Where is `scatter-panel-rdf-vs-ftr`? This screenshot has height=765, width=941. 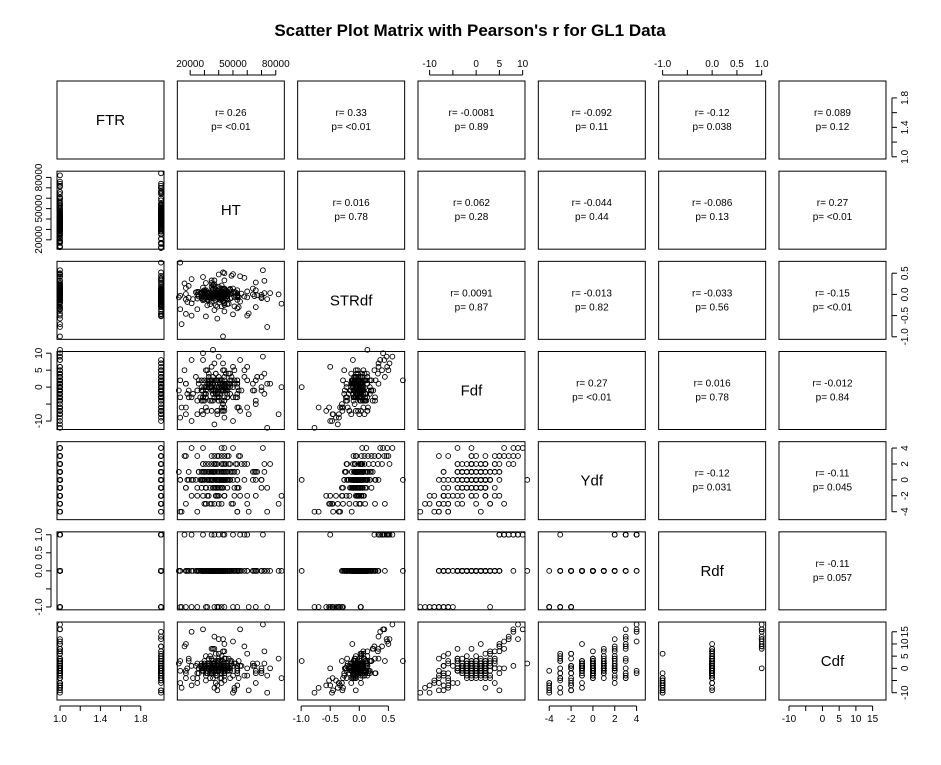
scatter-panel-rdf-vs-ftr is located at coordinates (110, 570).